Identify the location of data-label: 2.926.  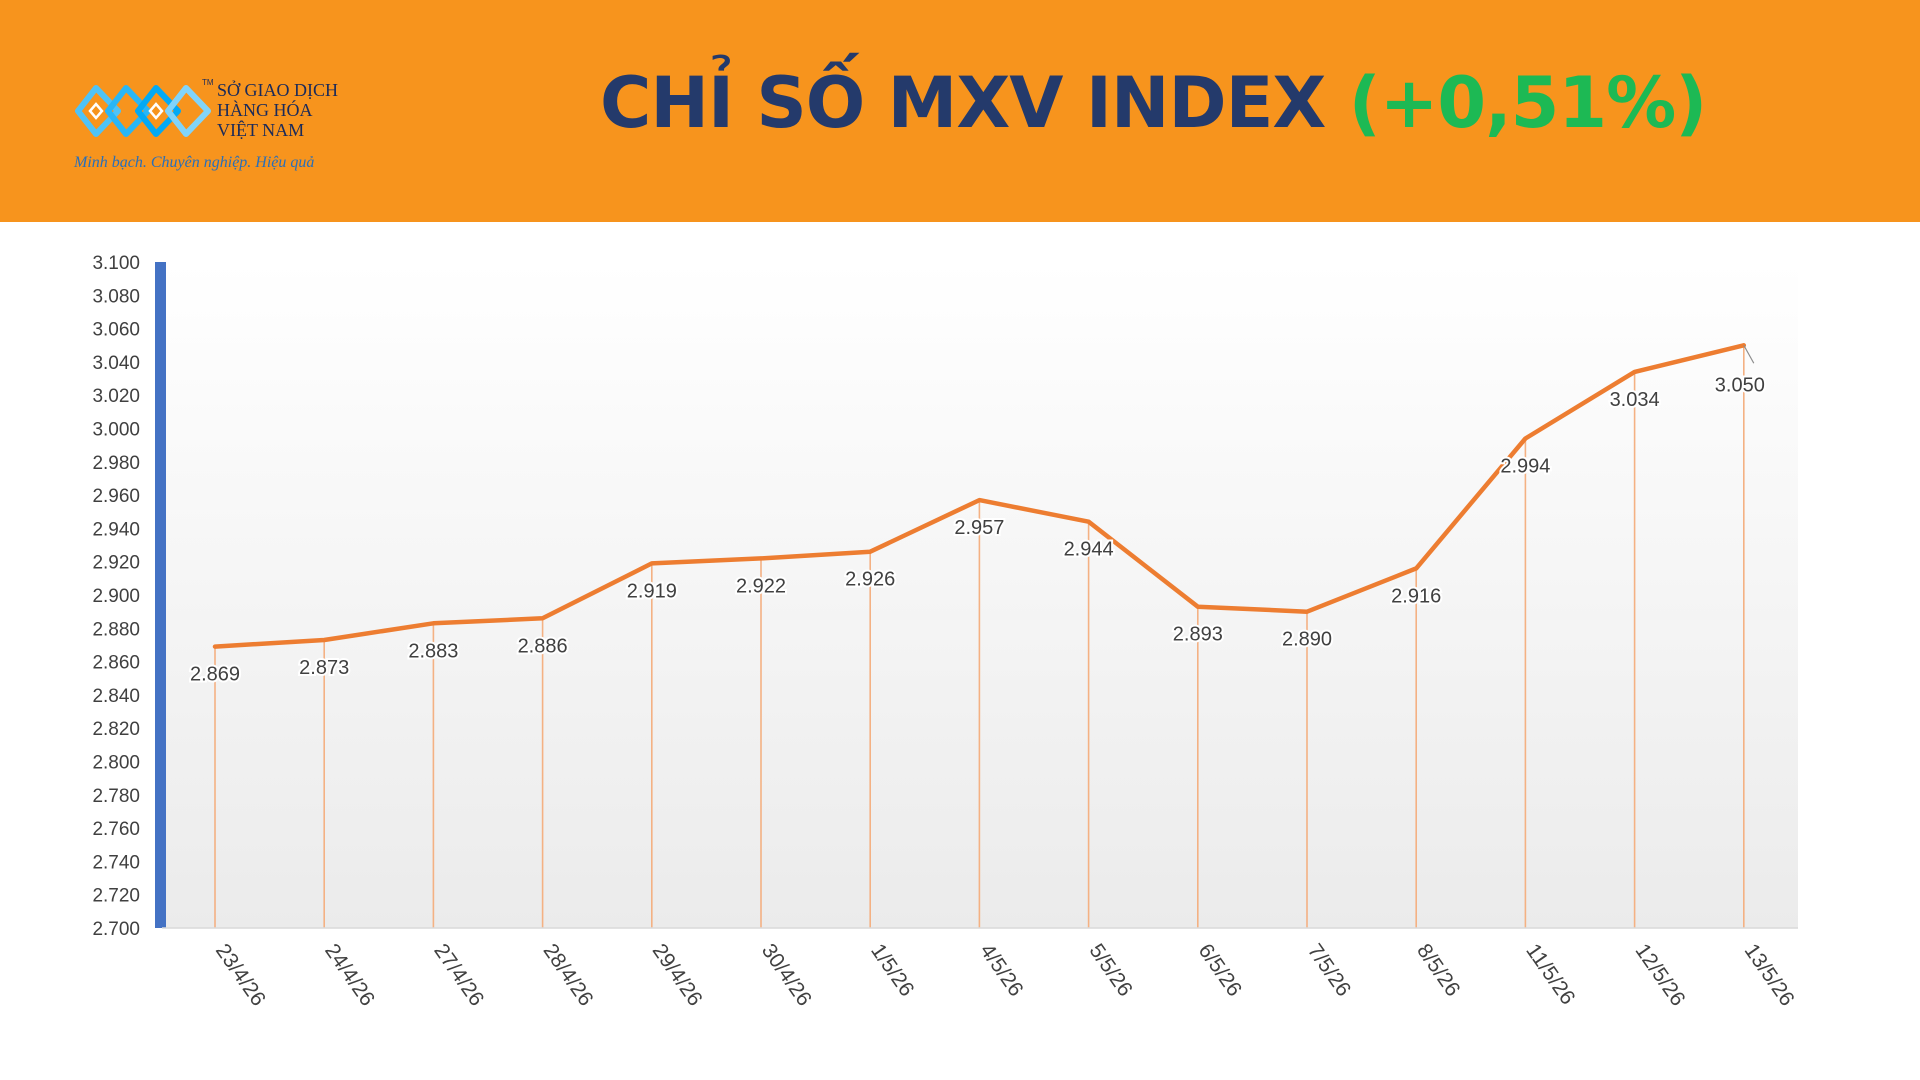
(870, 580).